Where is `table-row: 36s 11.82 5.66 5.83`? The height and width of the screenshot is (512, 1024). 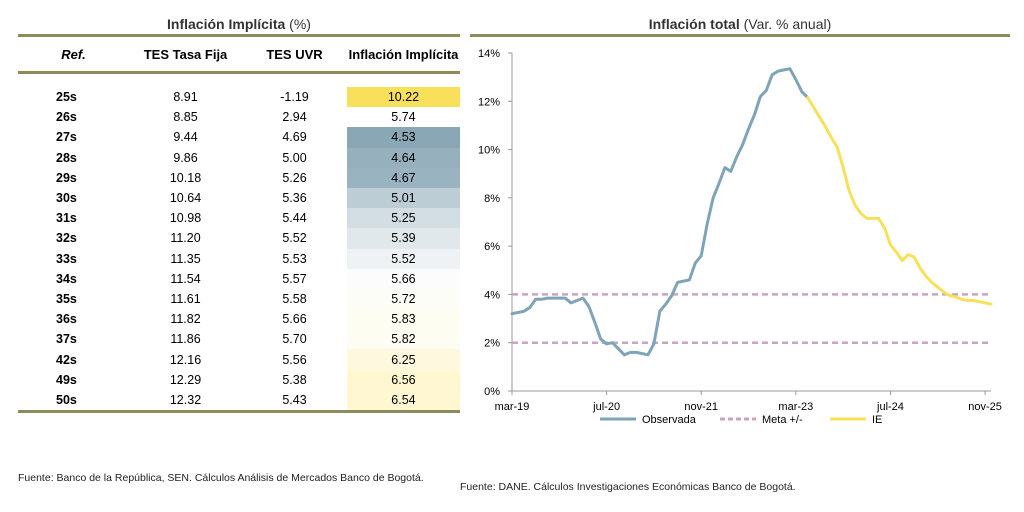
table-row: 36s 11.82 5.66 5.83 is located at coordinates (239, 319).